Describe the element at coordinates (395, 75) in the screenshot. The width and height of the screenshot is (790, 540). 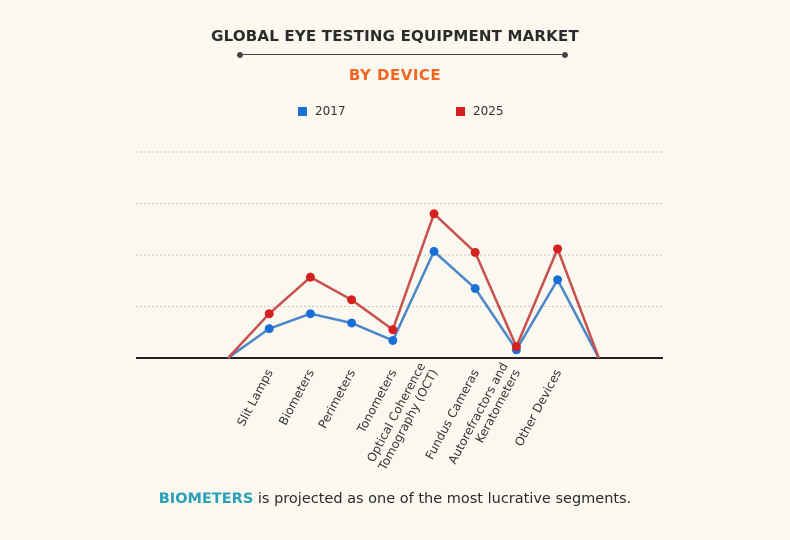
I see `chart-subtitle: BY DEVICE` at that location.